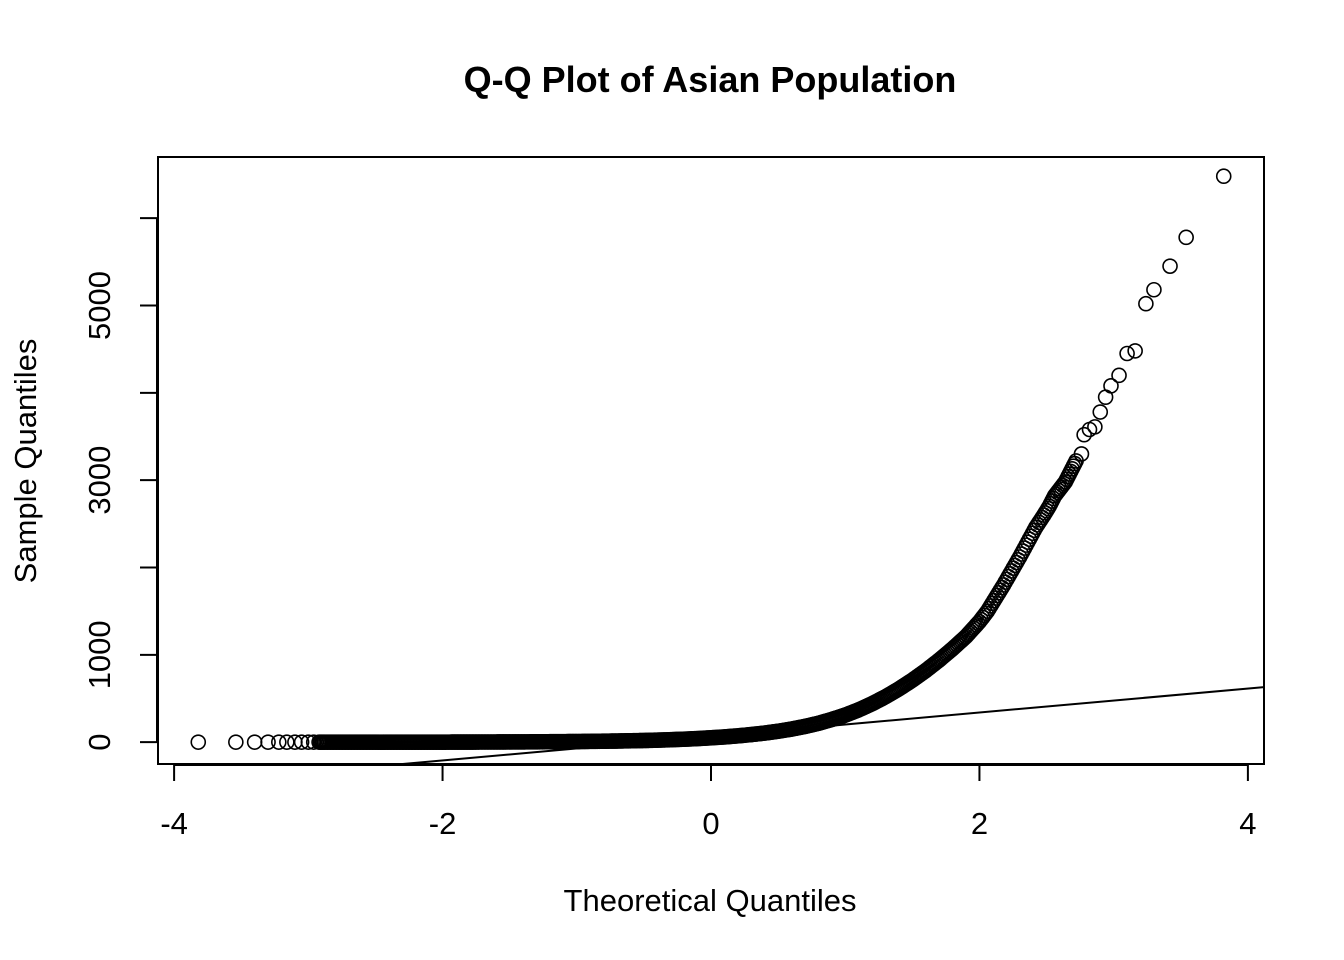 The height and width of the screenshot is (960, 1344). What do you see at coordinates (25, 461) in the screenshot?
I see `y-axis-label: Sample Quantiles` at bounding box center [25, 461].